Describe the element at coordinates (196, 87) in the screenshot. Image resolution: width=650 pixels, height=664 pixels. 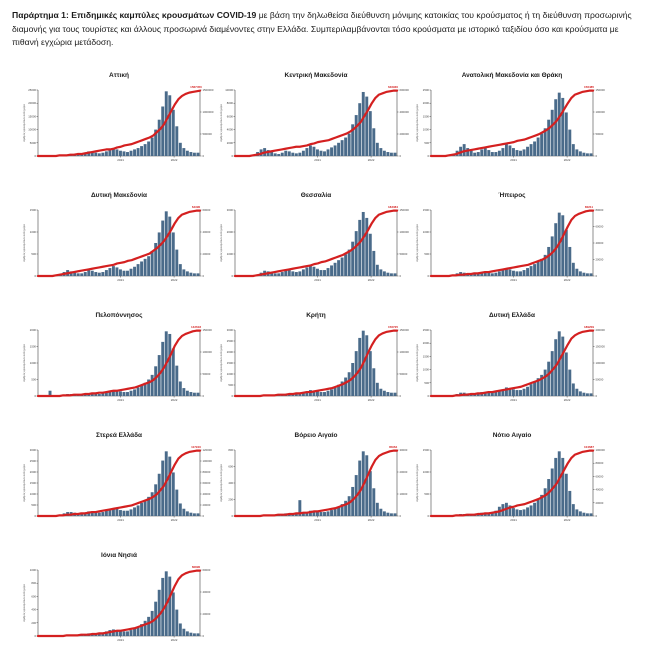
I see `cumulative-total-label: 1567450` at that location.